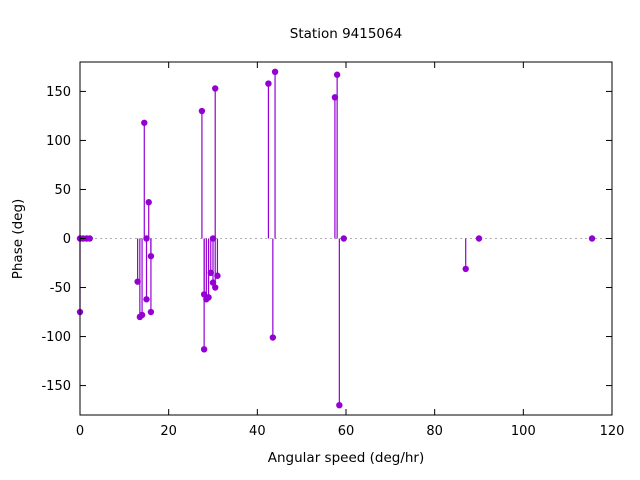 Image resolution: width=640 pixels, height=480 pixels. I want to click on y-tick-label: -100, so click(56, 337).